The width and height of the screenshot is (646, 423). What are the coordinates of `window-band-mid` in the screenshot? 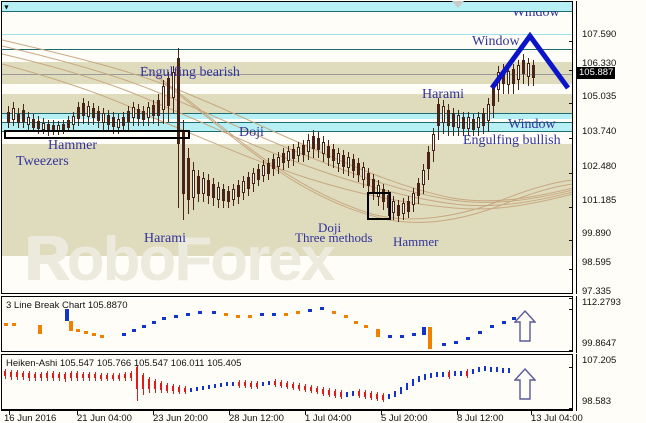 It's located at (287, 116).